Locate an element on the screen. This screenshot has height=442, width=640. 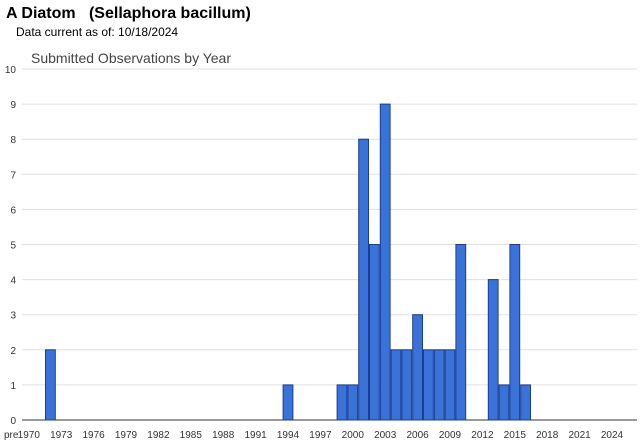
x-tick-label: 2015 is located at coordinates (515, 435).